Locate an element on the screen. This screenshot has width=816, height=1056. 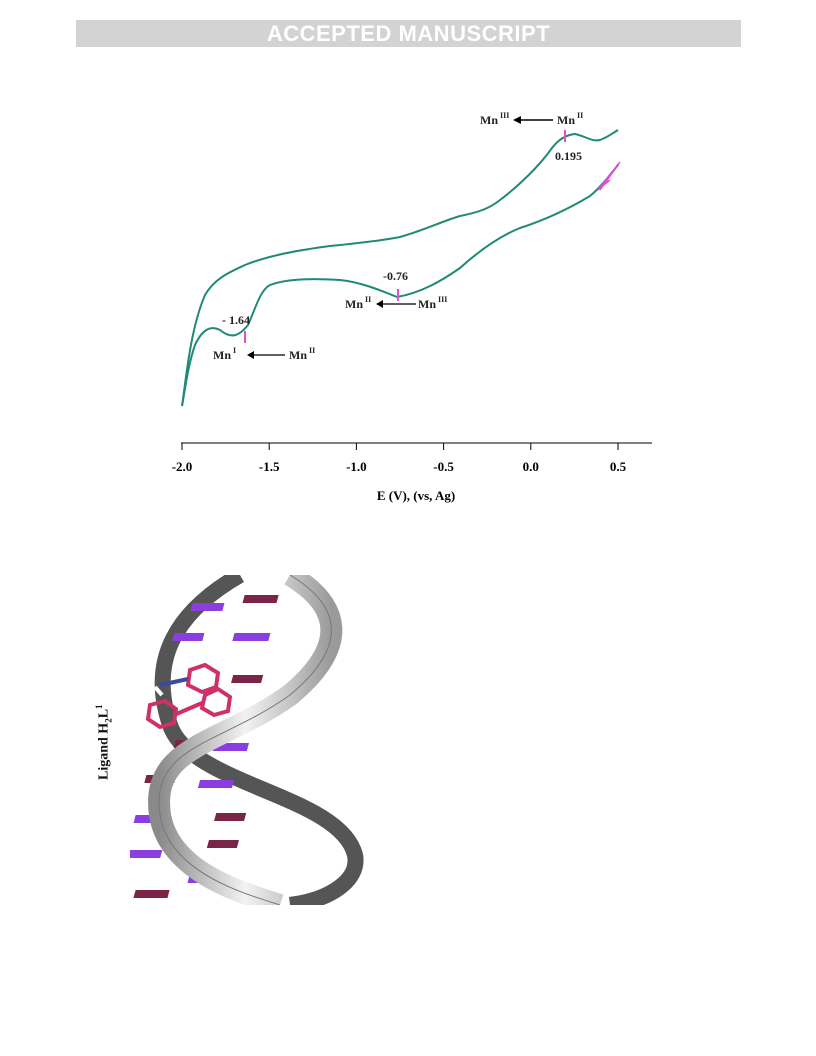
ligand-molecule is located at coordinates (189, 696).